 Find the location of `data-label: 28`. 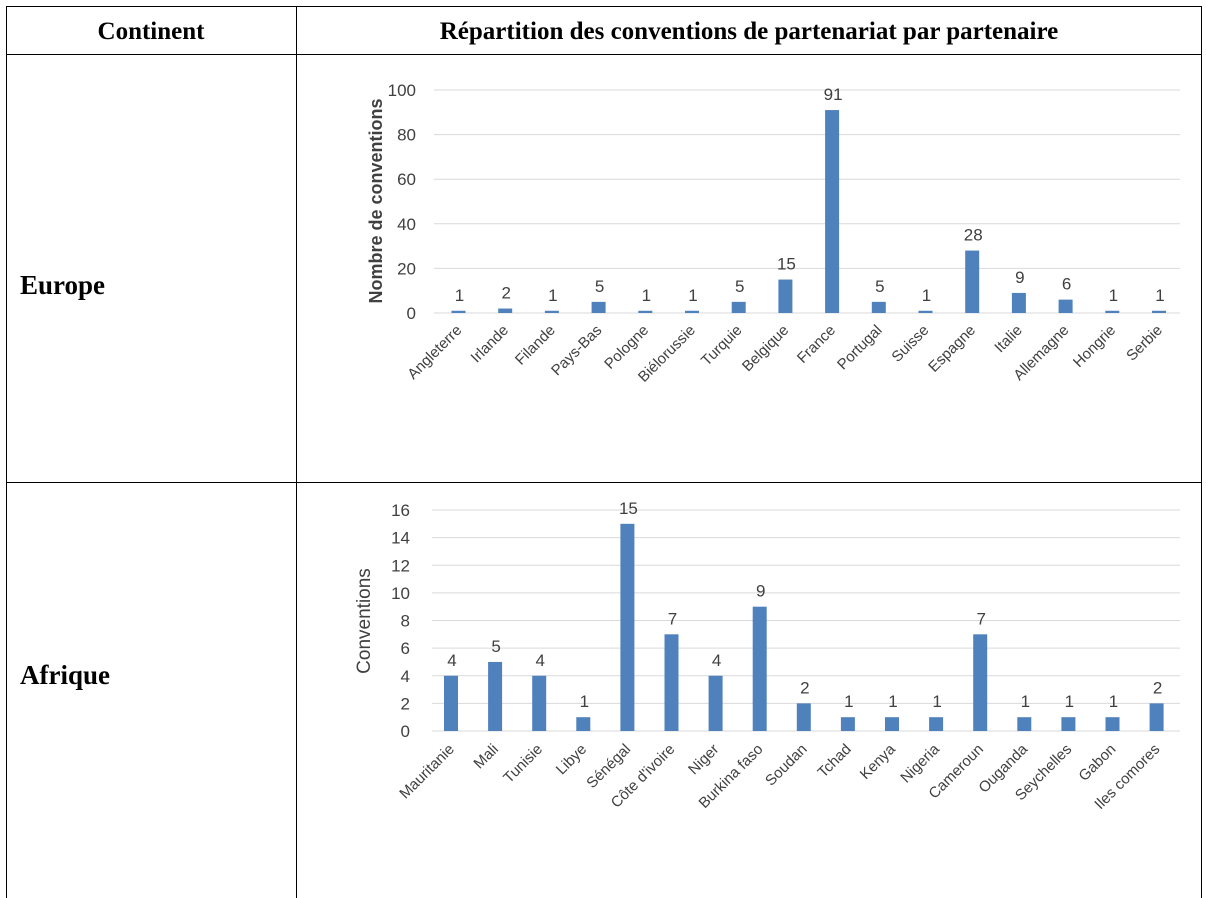

data-label: 28 is located at coordinates (973, 235).